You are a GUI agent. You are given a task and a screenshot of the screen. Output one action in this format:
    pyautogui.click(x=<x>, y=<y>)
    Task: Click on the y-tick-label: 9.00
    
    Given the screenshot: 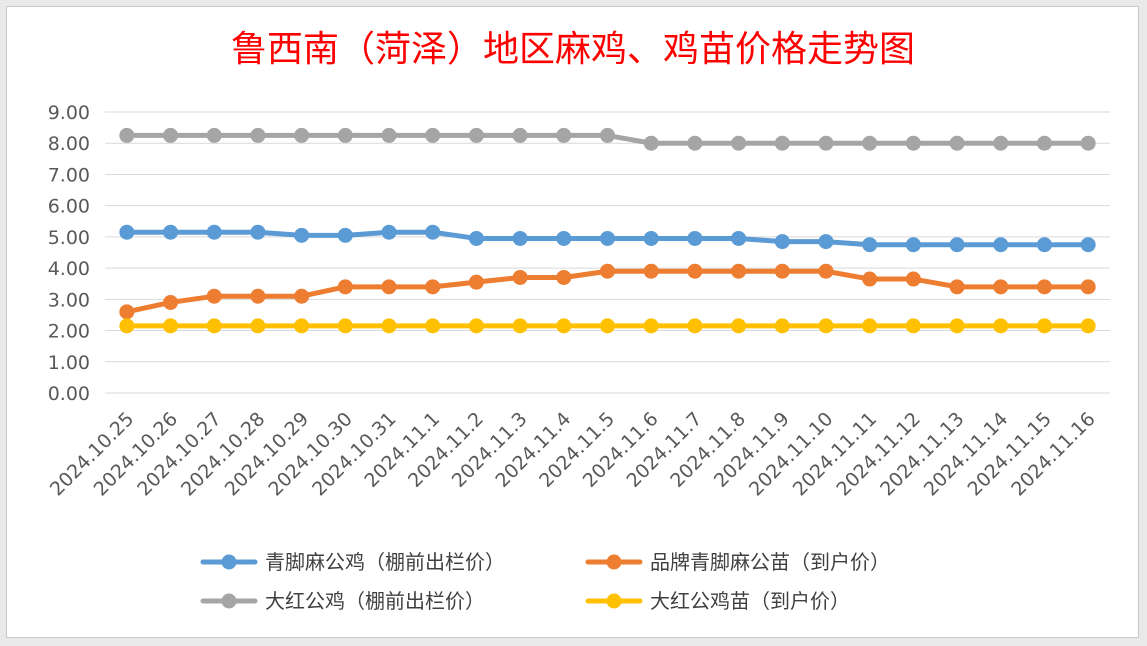 What is the action you would take?
    pyautogui.click(x=69, y=113)
    